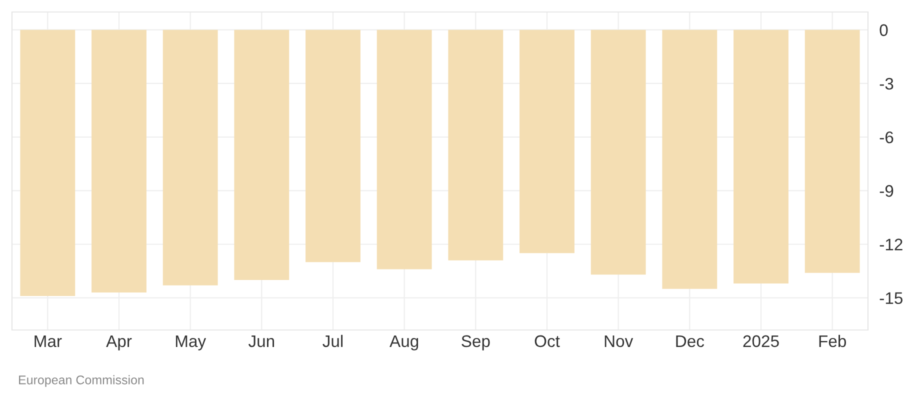  What do you see at coordinates (884, 30) in the screenshot?
I see `y-tick-label: 0` at bounding box center [884, 30].